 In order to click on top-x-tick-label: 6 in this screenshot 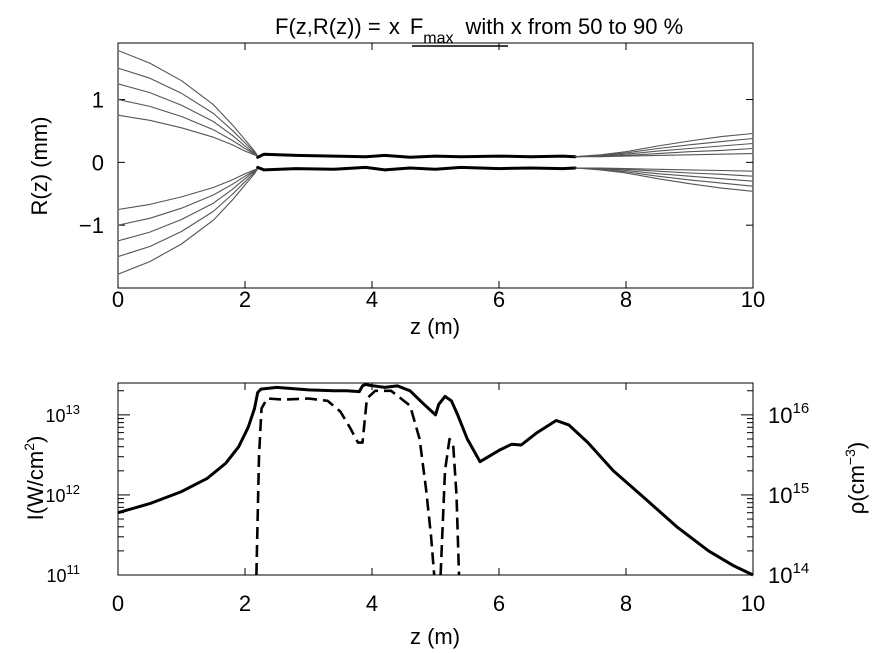, I will do `click(499, 299)`.